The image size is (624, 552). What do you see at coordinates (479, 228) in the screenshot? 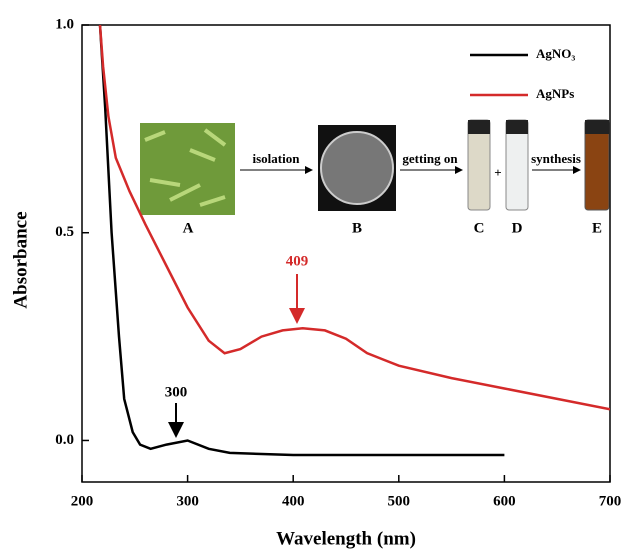
I see `inset-panel-label: C` at bounding box center [479, 228].